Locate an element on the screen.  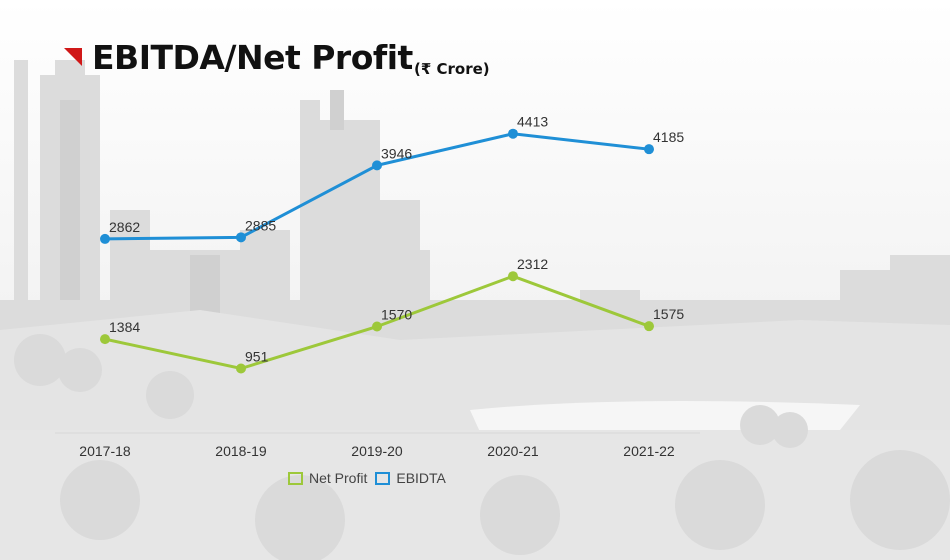
data-label-net_profit: 951 is located at coordinates (257, 357).